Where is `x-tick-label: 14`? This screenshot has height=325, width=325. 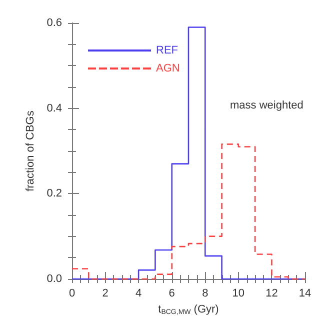
x-tick-label: 14 is located at coordinates (305, 294).